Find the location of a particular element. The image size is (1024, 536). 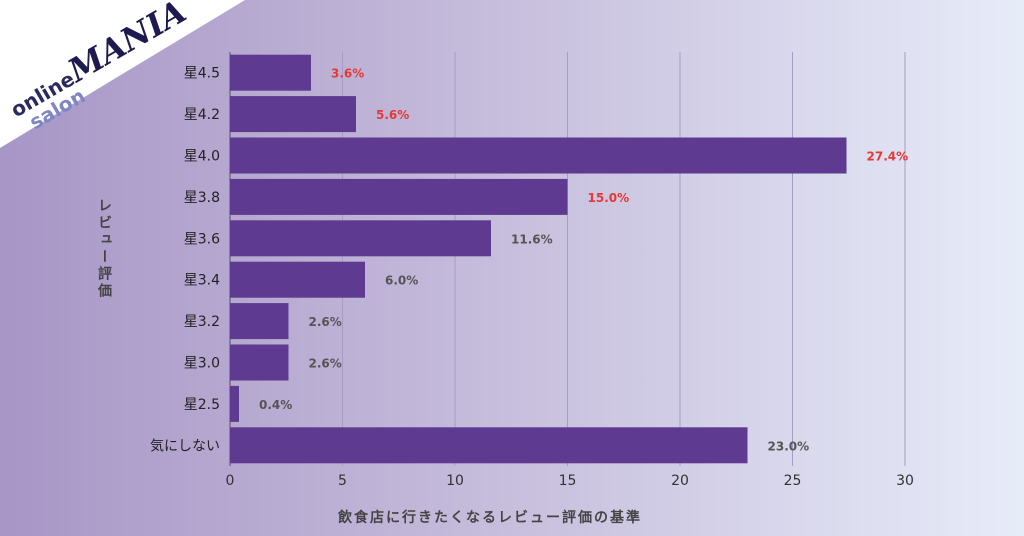

x-tick-label: 25 is located at coordinates (793, 481).